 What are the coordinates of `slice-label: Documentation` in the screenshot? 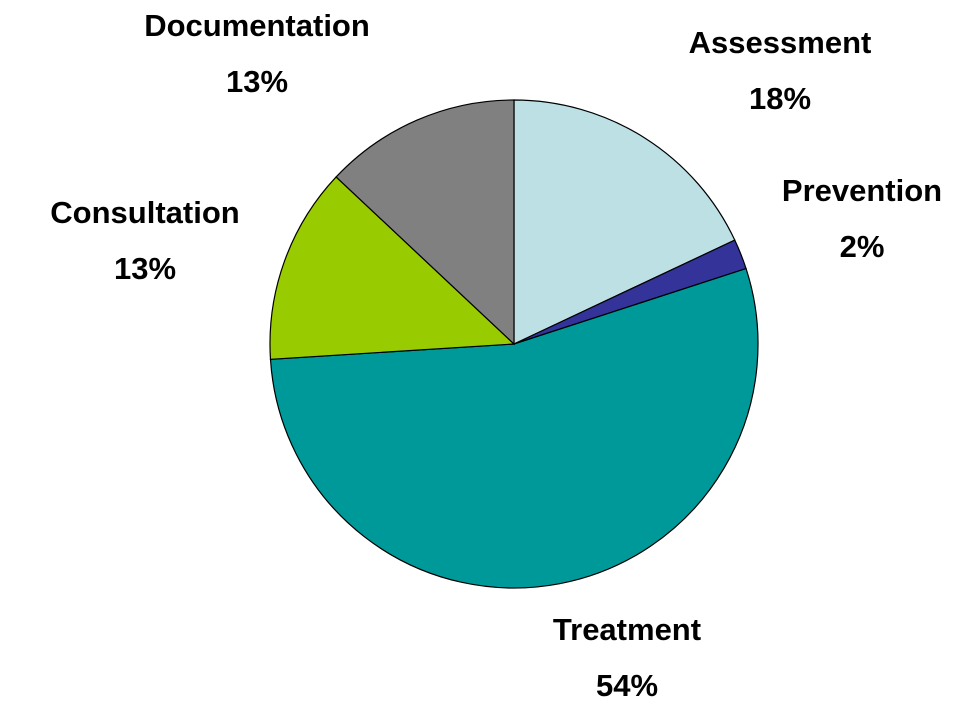 It's located at (257, 25).